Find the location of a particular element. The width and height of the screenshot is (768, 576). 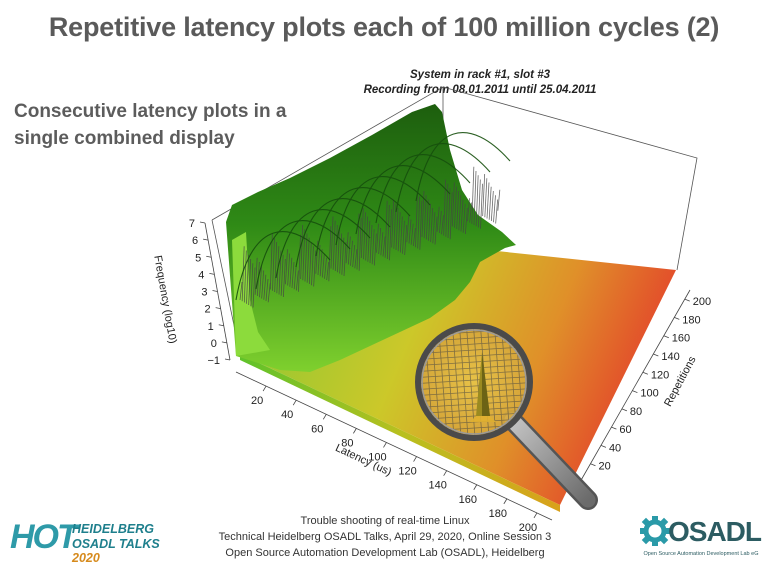

z-axis: −1 0 1 2 3 4 5 6 7 Frequency (log10) is located at coordinates (191, 292).